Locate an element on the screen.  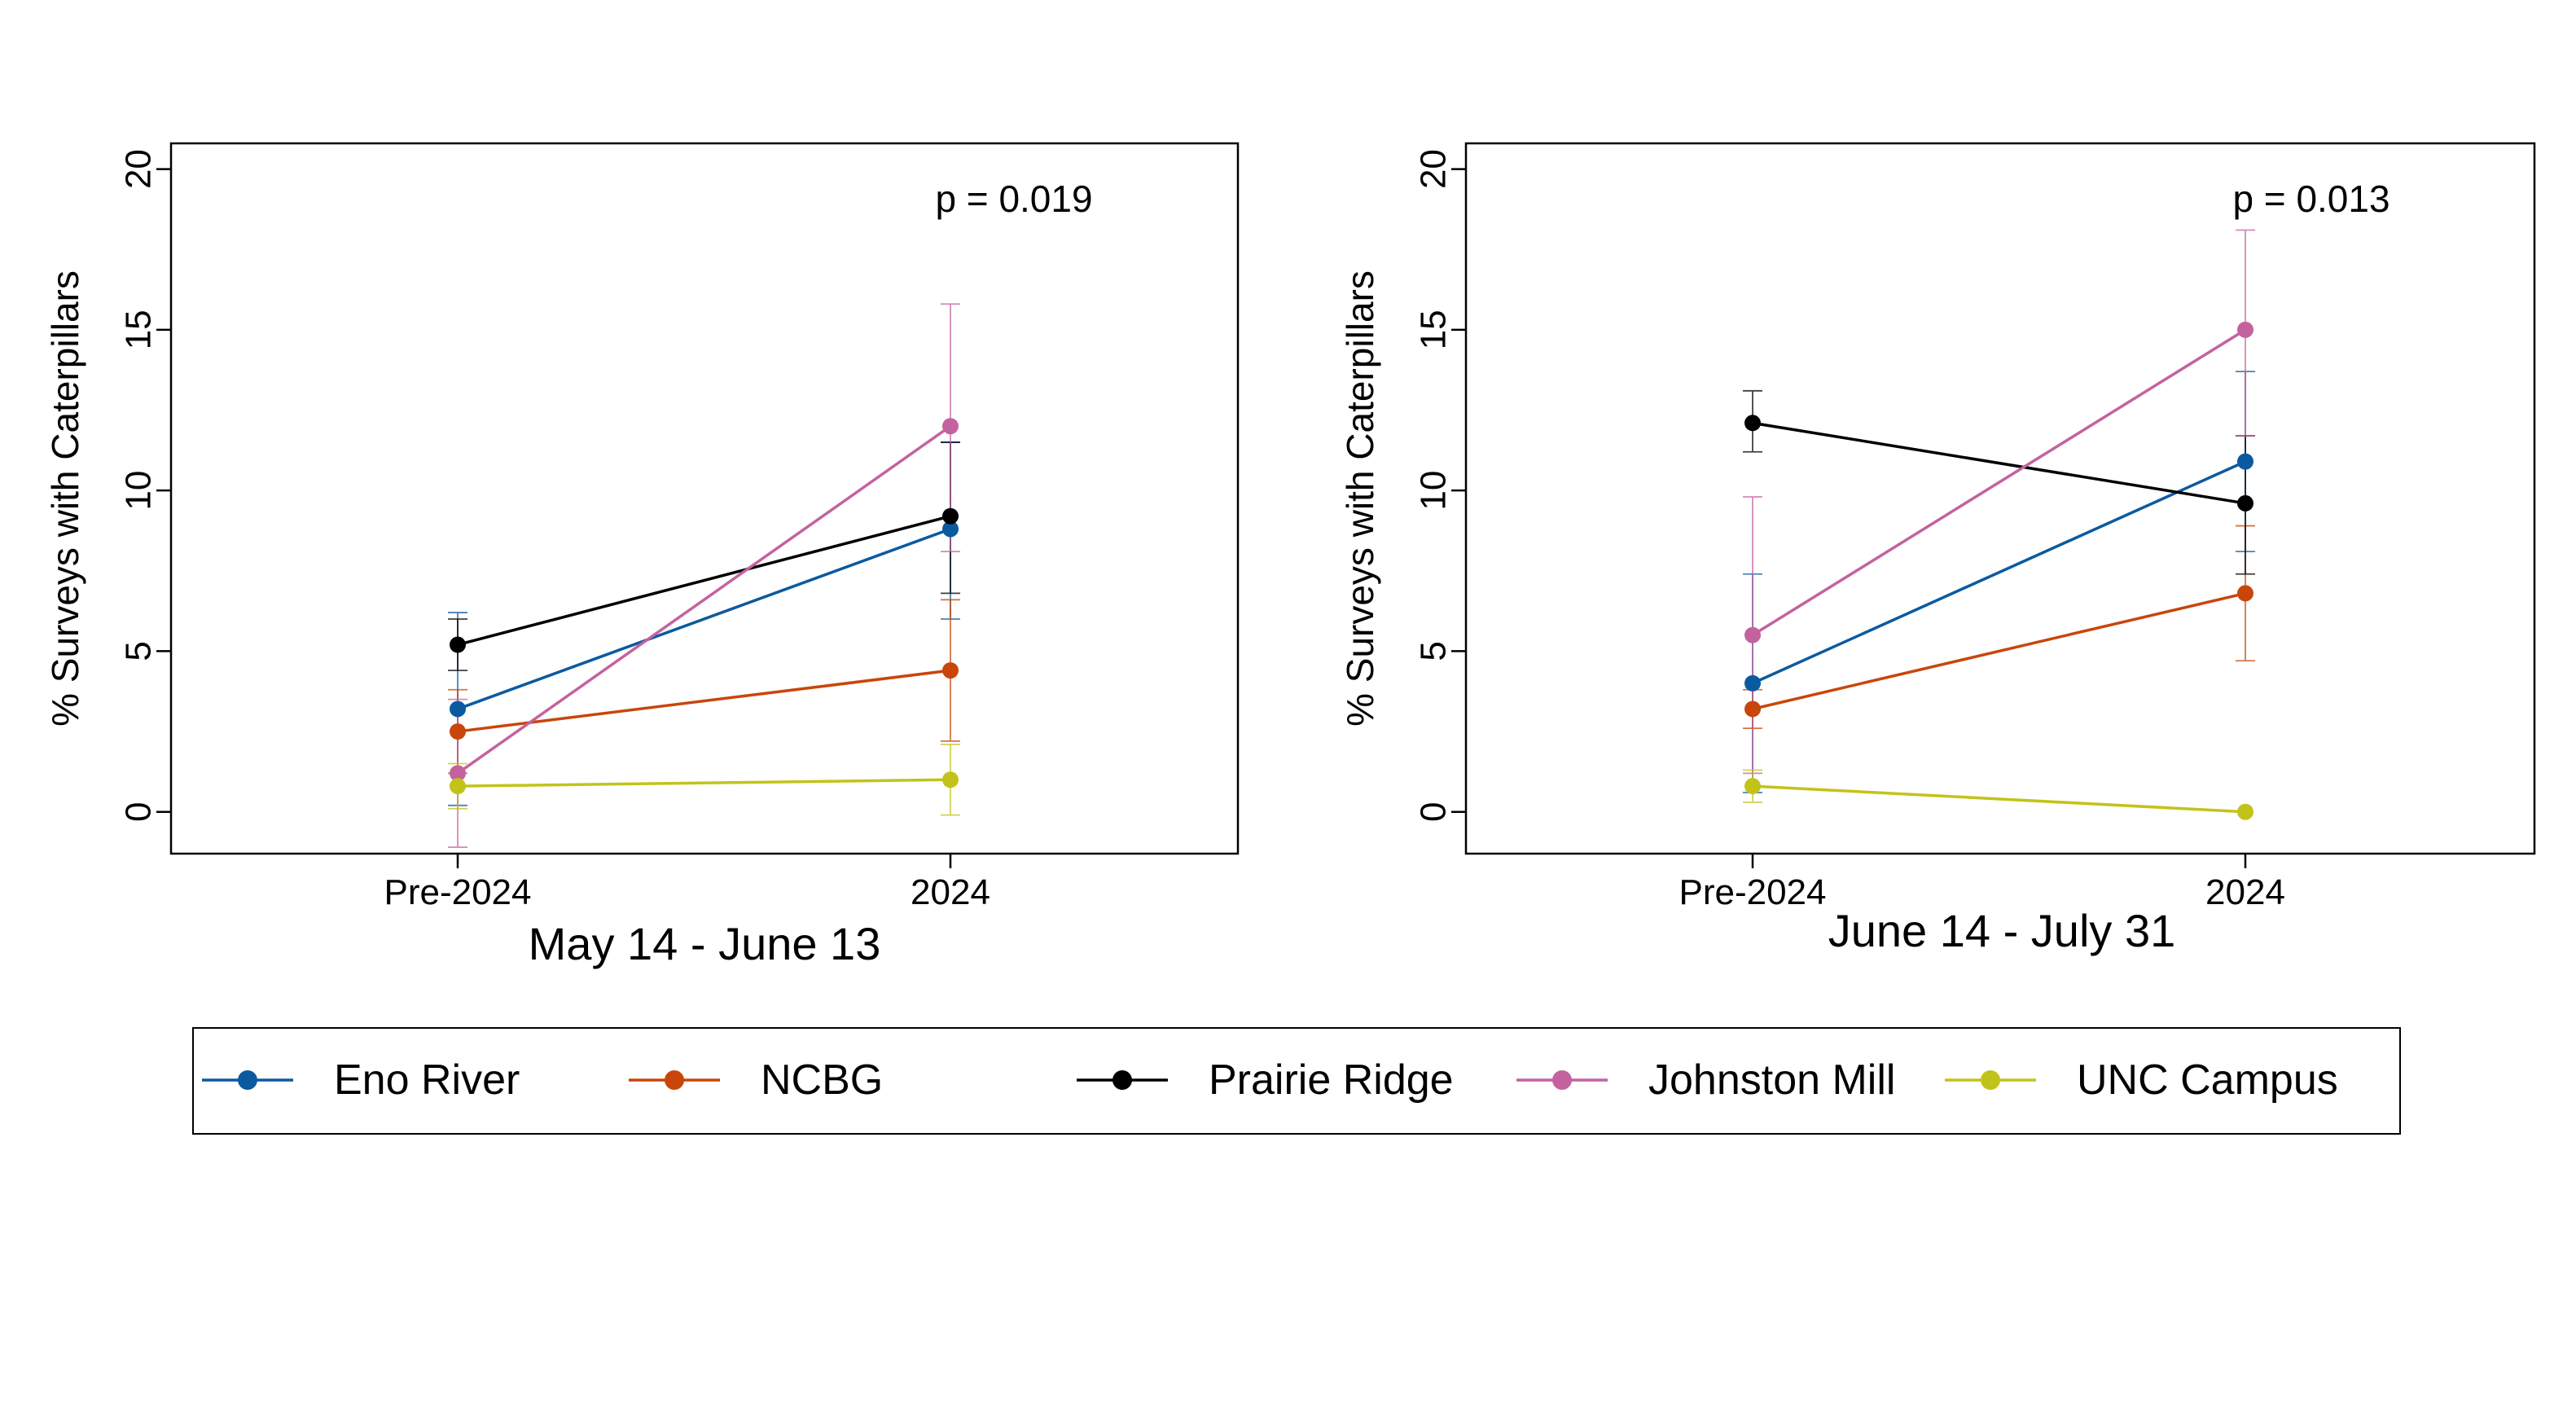
legend-item-unc-campus: UNC Campus is located at coordinates (2141, 1080).